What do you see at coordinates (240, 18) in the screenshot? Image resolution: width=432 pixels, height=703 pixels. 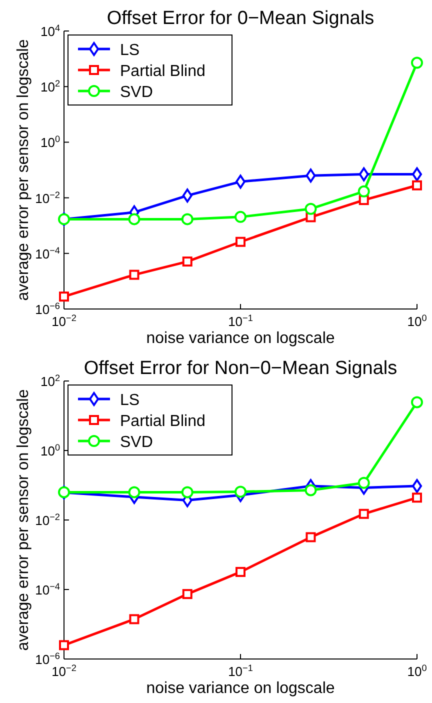 I see `chart-title: Offset Error for 0−Mean Signals` at bounding box center [240, 18].